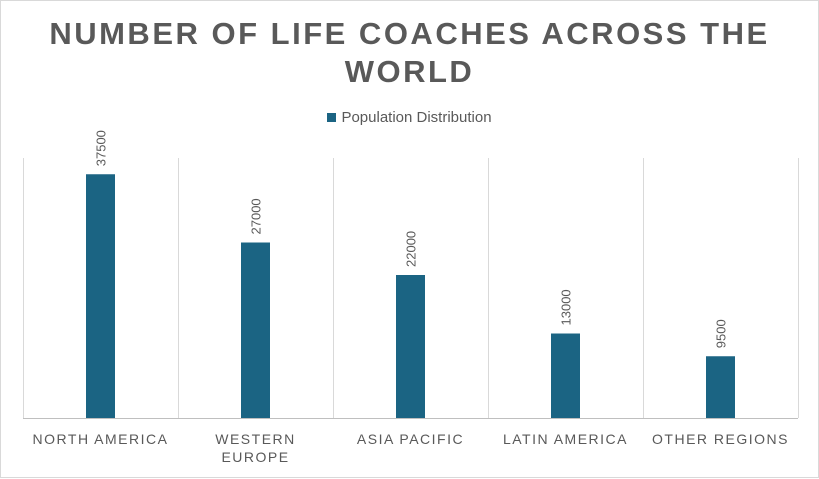 This screenshot has height=479, width=819. What do you see at coordinates (721, 333) in the screenshot?
I see `data-label: 9500` at bounding box center [721, 333].